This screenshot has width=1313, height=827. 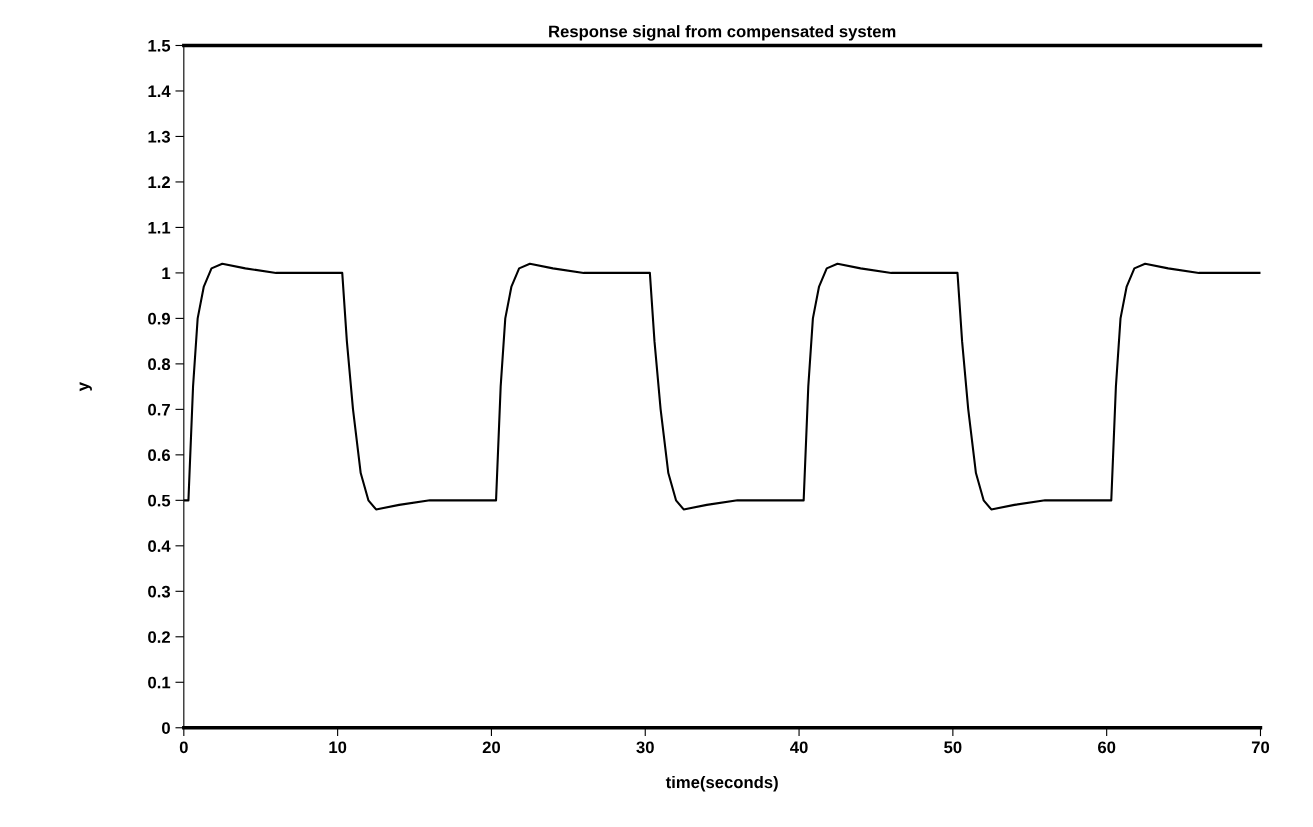 What do you see at coordinates (159, 228) in the screenshot?
I see `y-tick-label: 1.1` at bounding box center [159, 228].